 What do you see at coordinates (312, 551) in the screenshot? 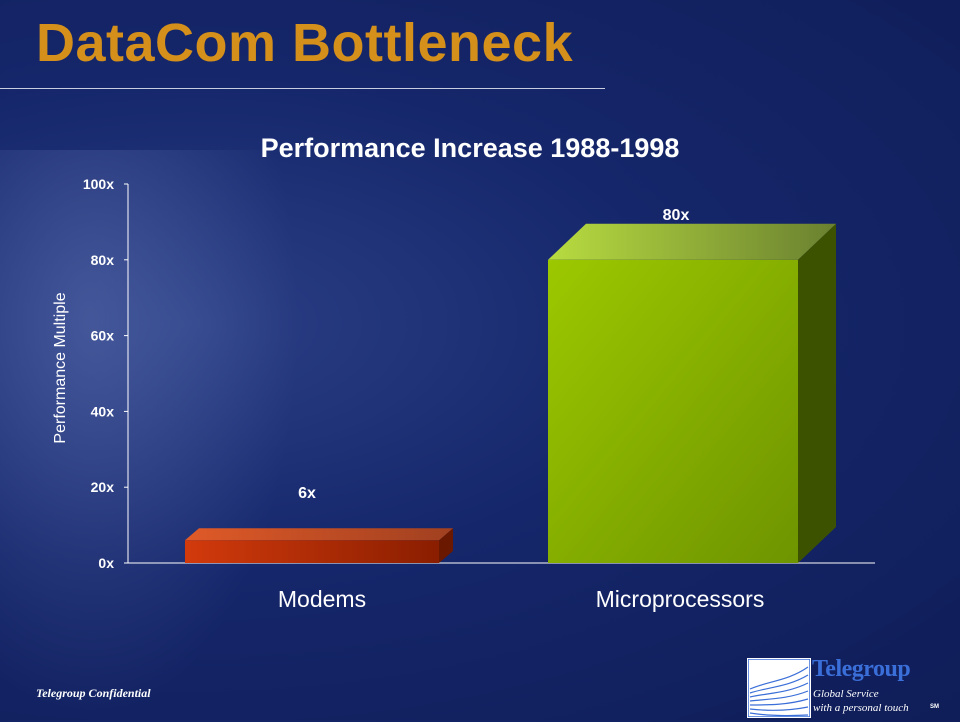
I see `bar-modems` at bounding box center [312, 551].